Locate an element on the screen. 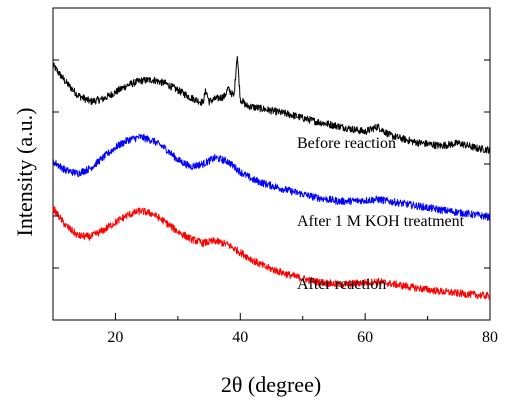 This screenshot has height=401, width=506. x-tick-label-80: 80 is located at coordinates (490, 337).